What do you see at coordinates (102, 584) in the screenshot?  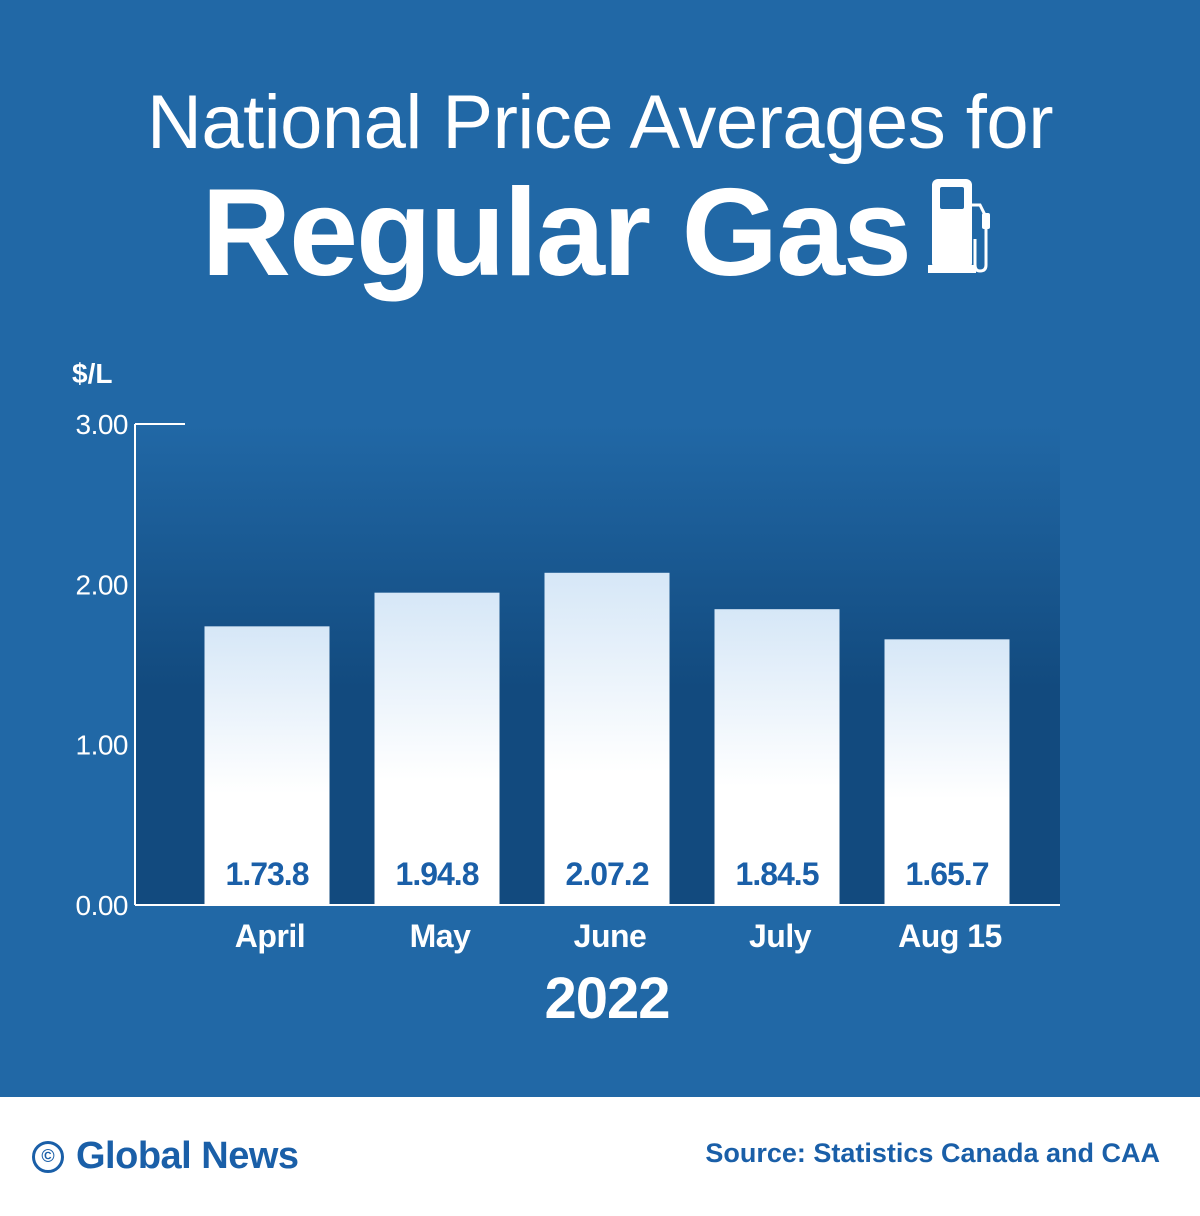 I see `y-tick-label: 2.00` at bounding box center [102, 584].